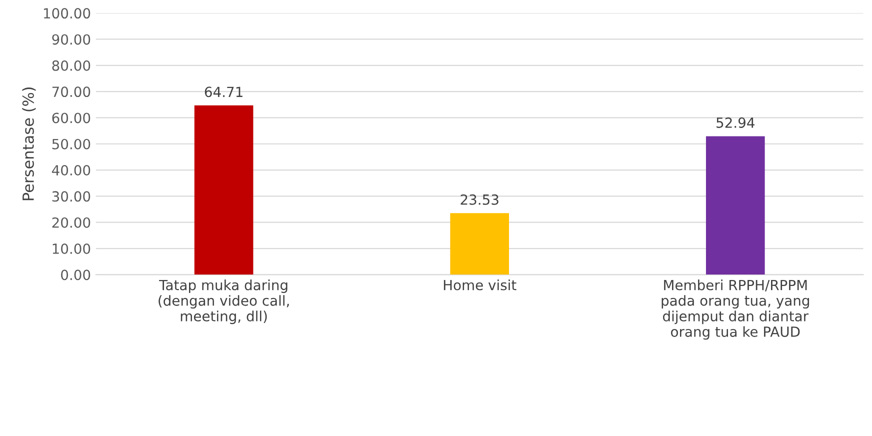 This screenshot has height=436, width=872. I want to click on y-tick-label: 70.00, so click(71, 92).